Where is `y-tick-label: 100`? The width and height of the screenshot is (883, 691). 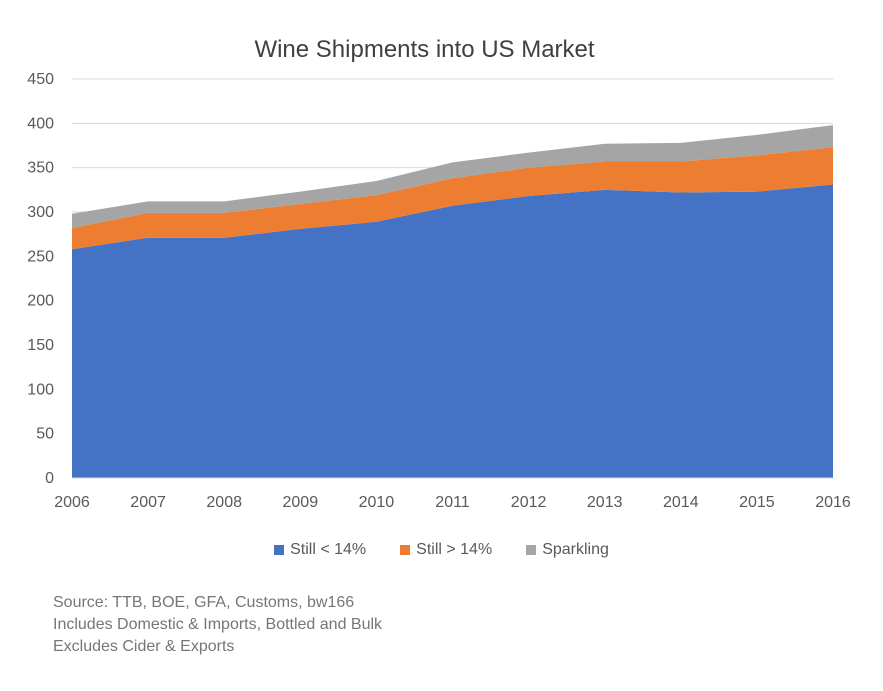
y-tick-label: 100 is located at coordinates (40, 389).